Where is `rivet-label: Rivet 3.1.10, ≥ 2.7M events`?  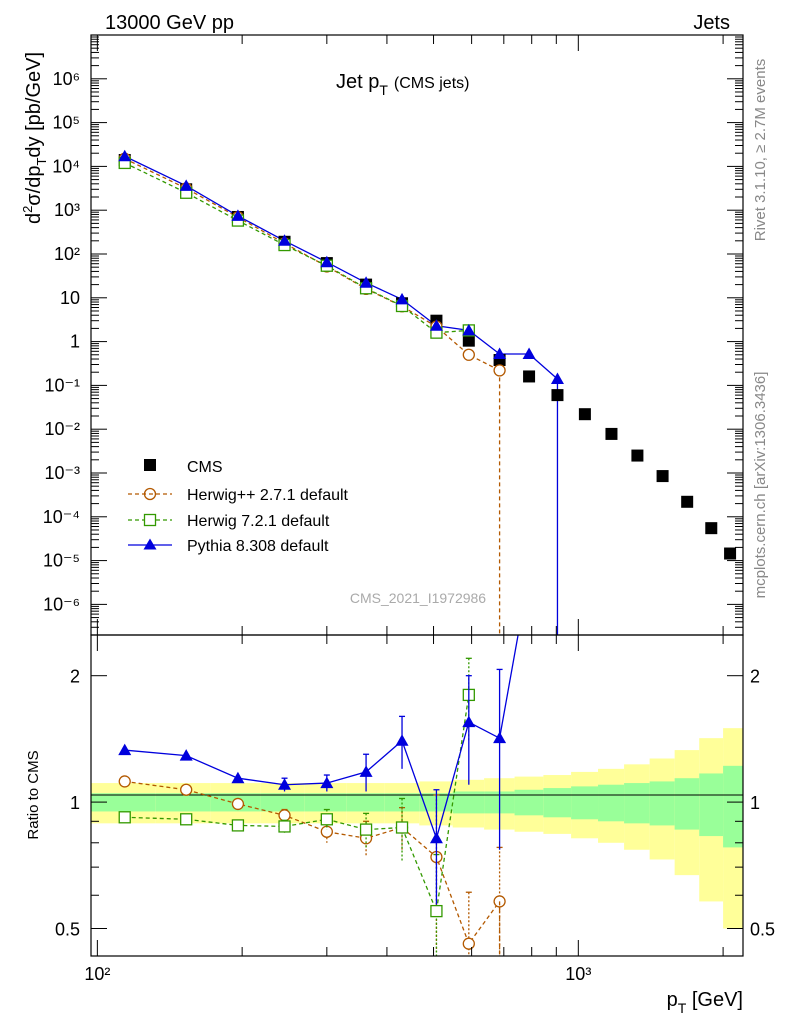 rivet-label: Rivet 3.1.10, ≥ 2.7M events is located at coordinates (760, 150).